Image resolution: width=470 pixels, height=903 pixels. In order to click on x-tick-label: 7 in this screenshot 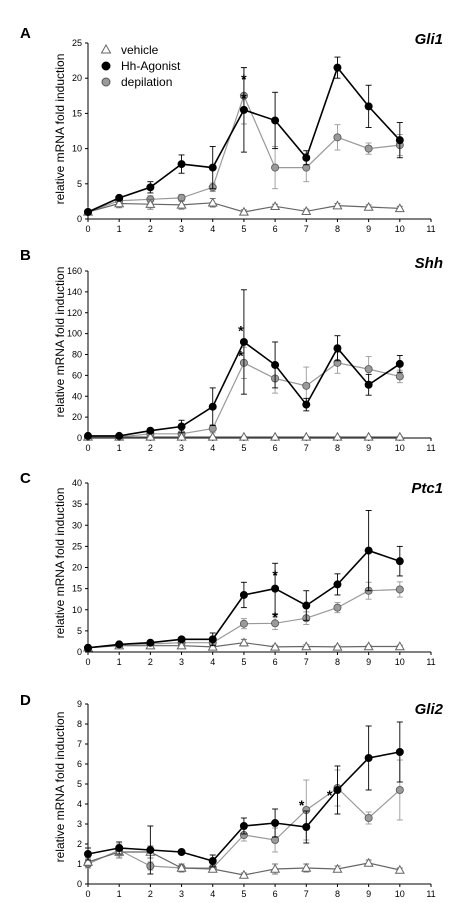, I will do `click(306, 229)`.